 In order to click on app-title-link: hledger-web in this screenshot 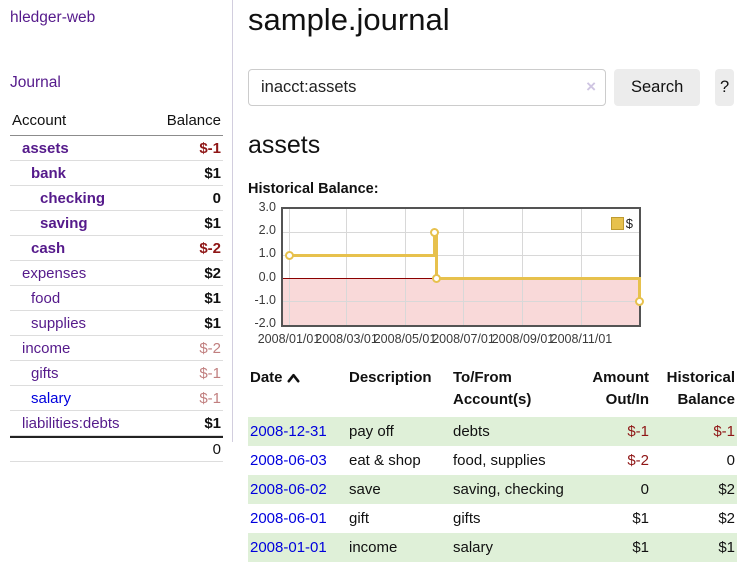, I will do `click(53, 17)`.